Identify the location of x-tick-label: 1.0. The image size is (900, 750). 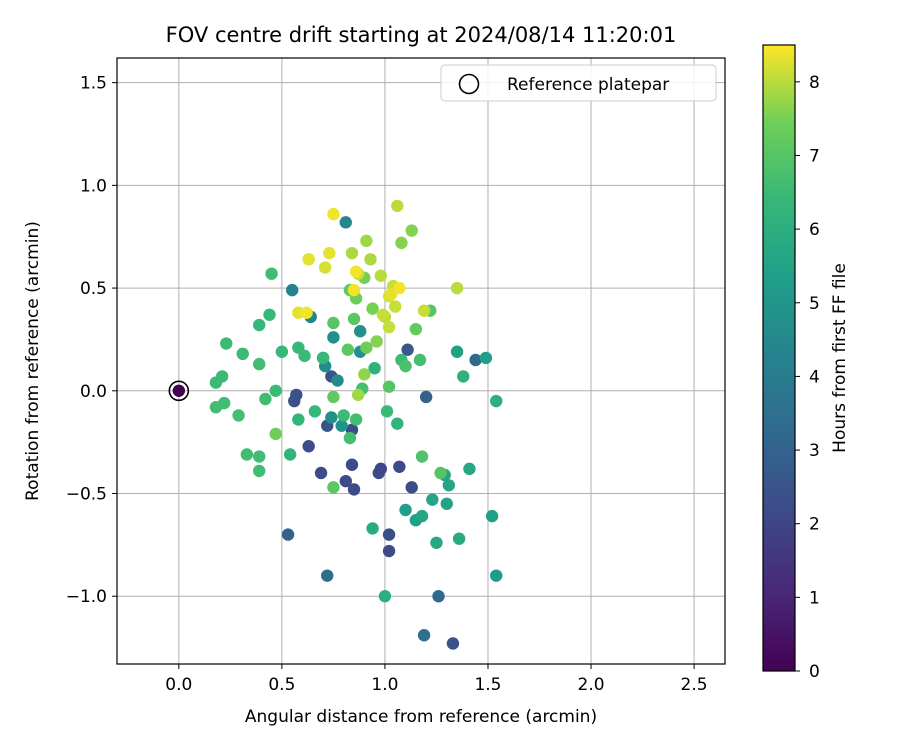
(384, 685).